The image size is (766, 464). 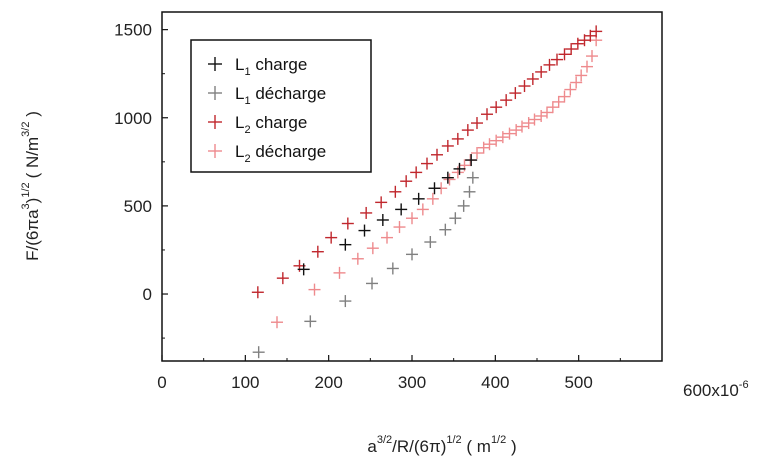 I want to click on y-axis-title: F/(6πa3)1/2( N/m3/2 ), so click(x=31, y=186).